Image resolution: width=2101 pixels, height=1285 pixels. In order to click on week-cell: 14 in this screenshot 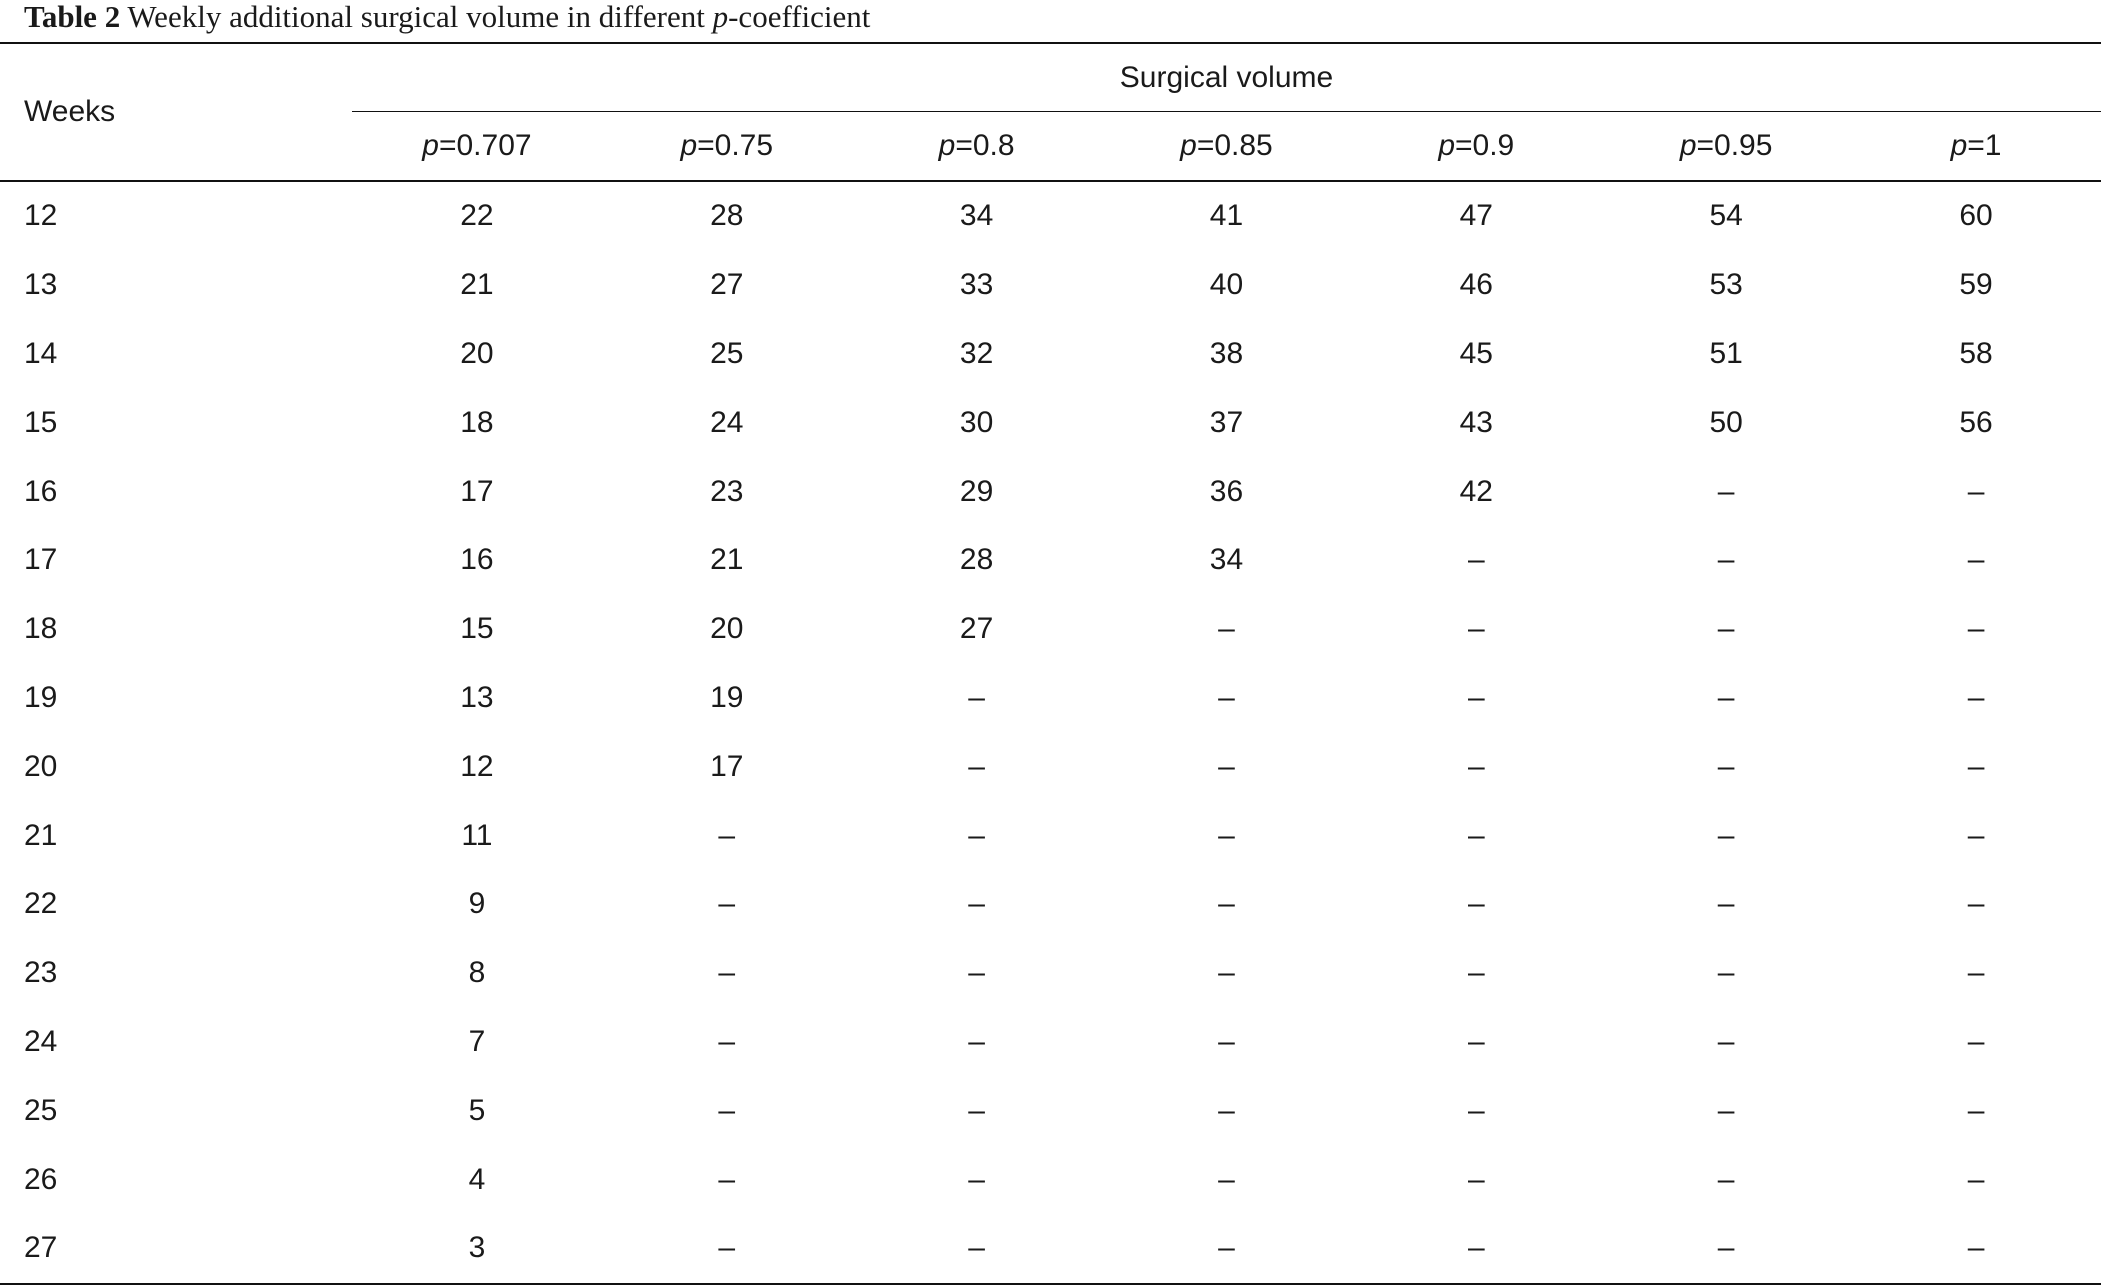, I will do `click(41, 353)`.